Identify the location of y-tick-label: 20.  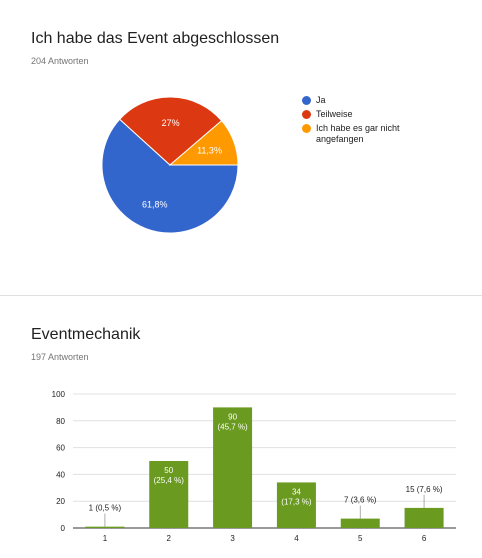
(60, 501).